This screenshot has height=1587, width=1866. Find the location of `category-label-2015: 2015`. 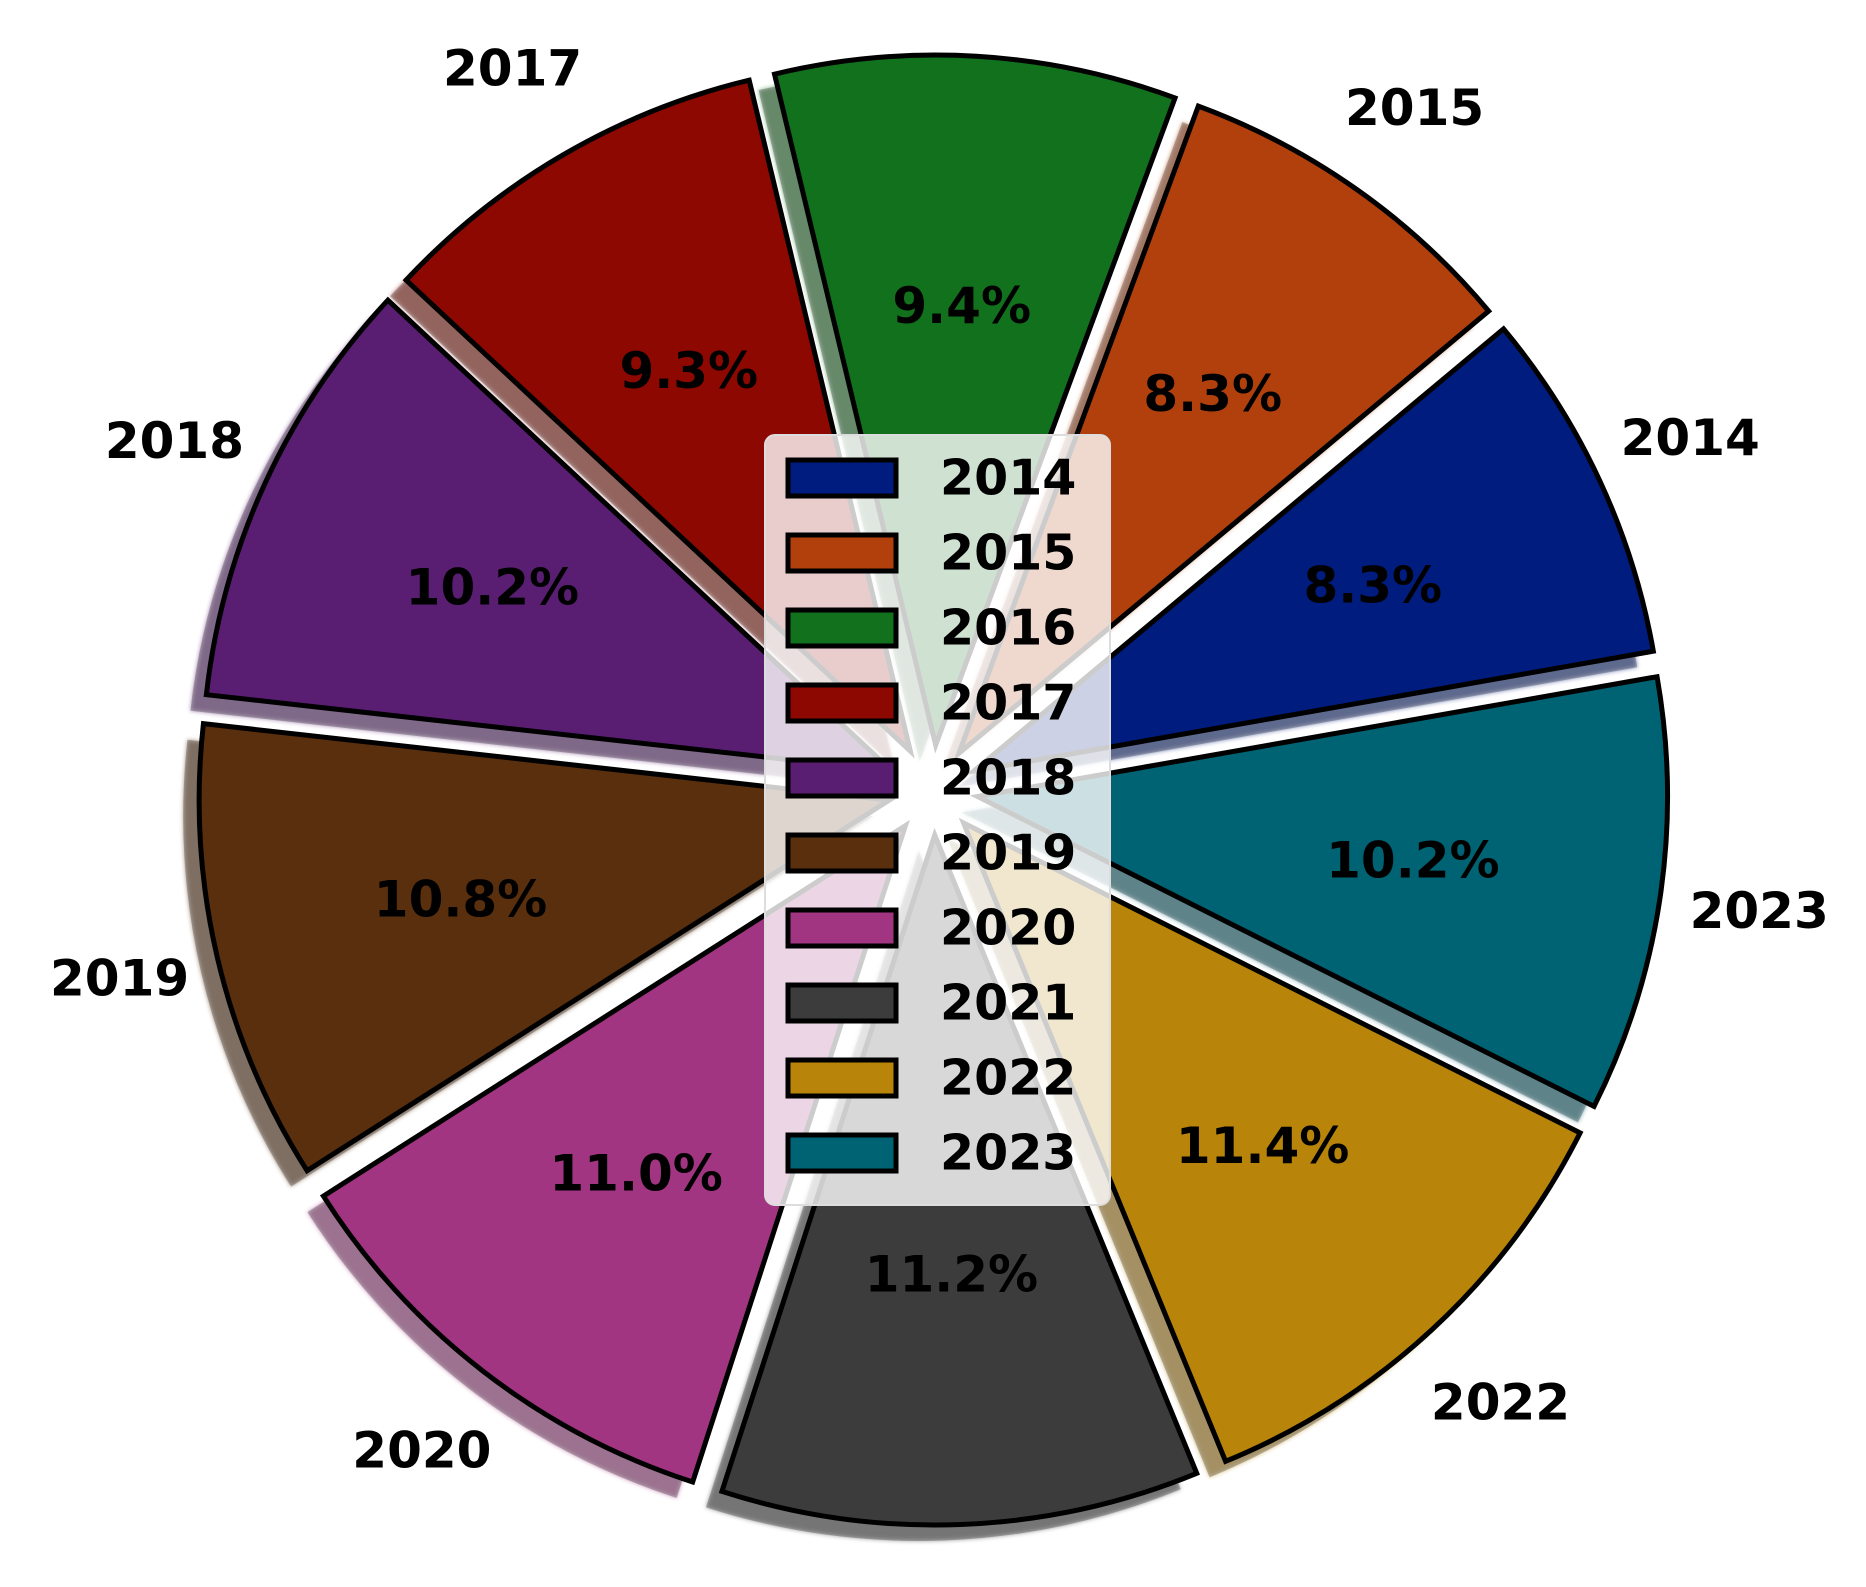

category-label-2015: 2015 is located at coordinates (1414, 108).